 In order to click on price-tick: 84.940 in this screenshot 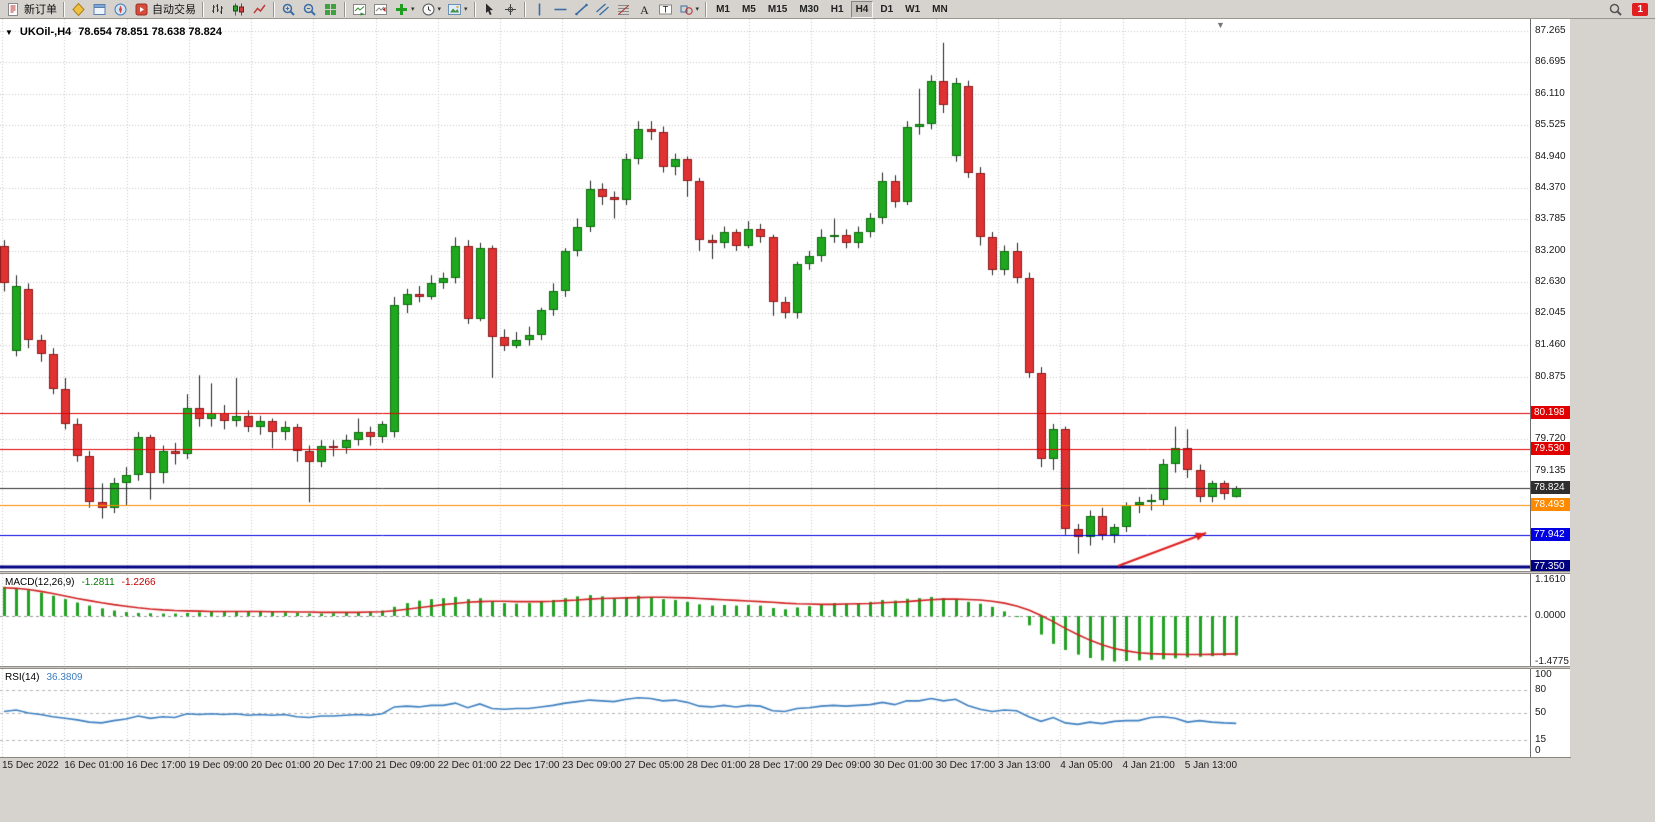, I will do `click(1550, 156)`.